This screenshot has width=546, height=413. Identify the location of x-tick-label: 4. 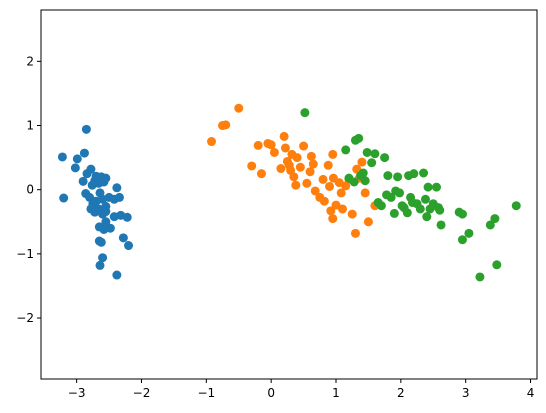
(531, 393).